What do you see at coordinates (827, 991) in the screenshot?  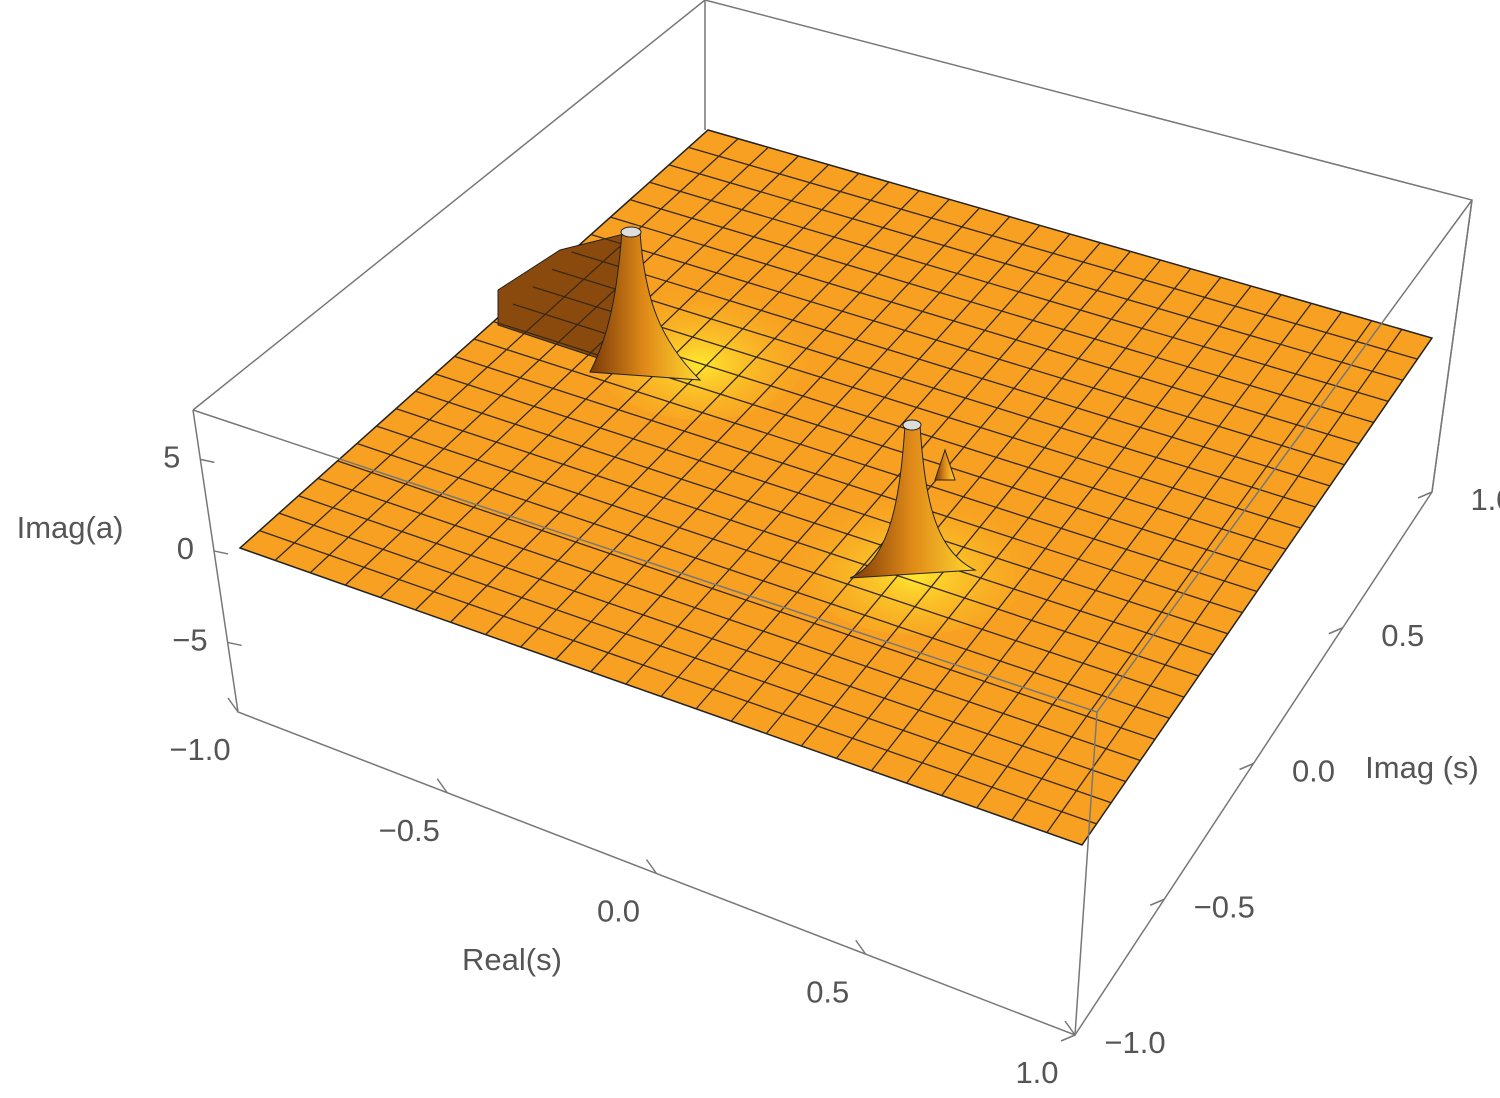 I see `x-tick-label: 0.5` at bounding box center [827, 991].